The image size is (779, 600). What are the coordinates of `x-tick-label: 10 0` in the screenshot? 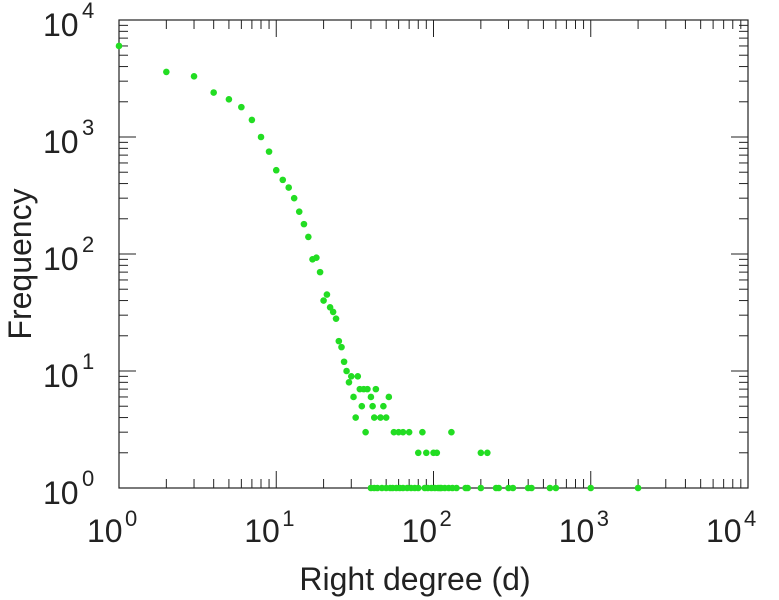 It's located at (112, 527).